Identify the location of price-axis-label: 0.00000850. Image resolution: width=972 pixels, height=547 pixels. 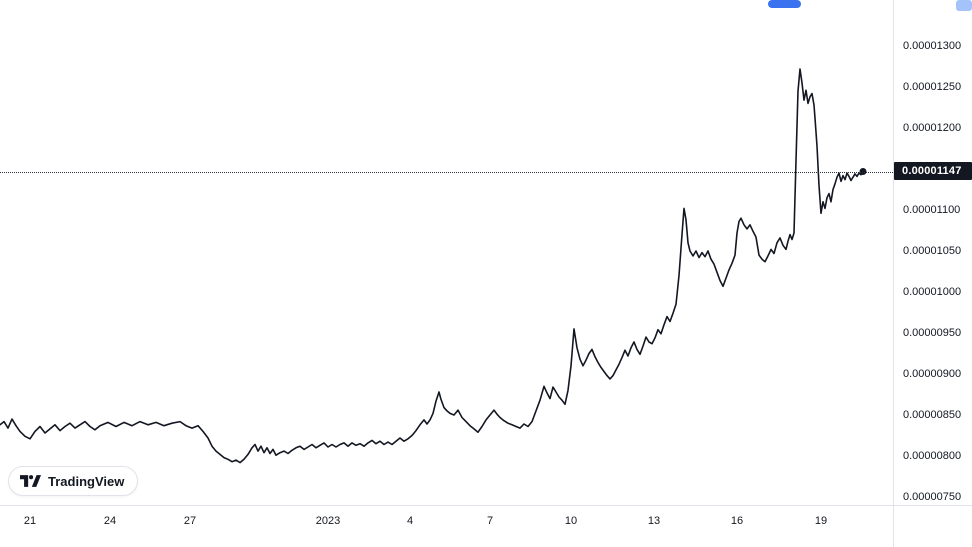
(932, 415).